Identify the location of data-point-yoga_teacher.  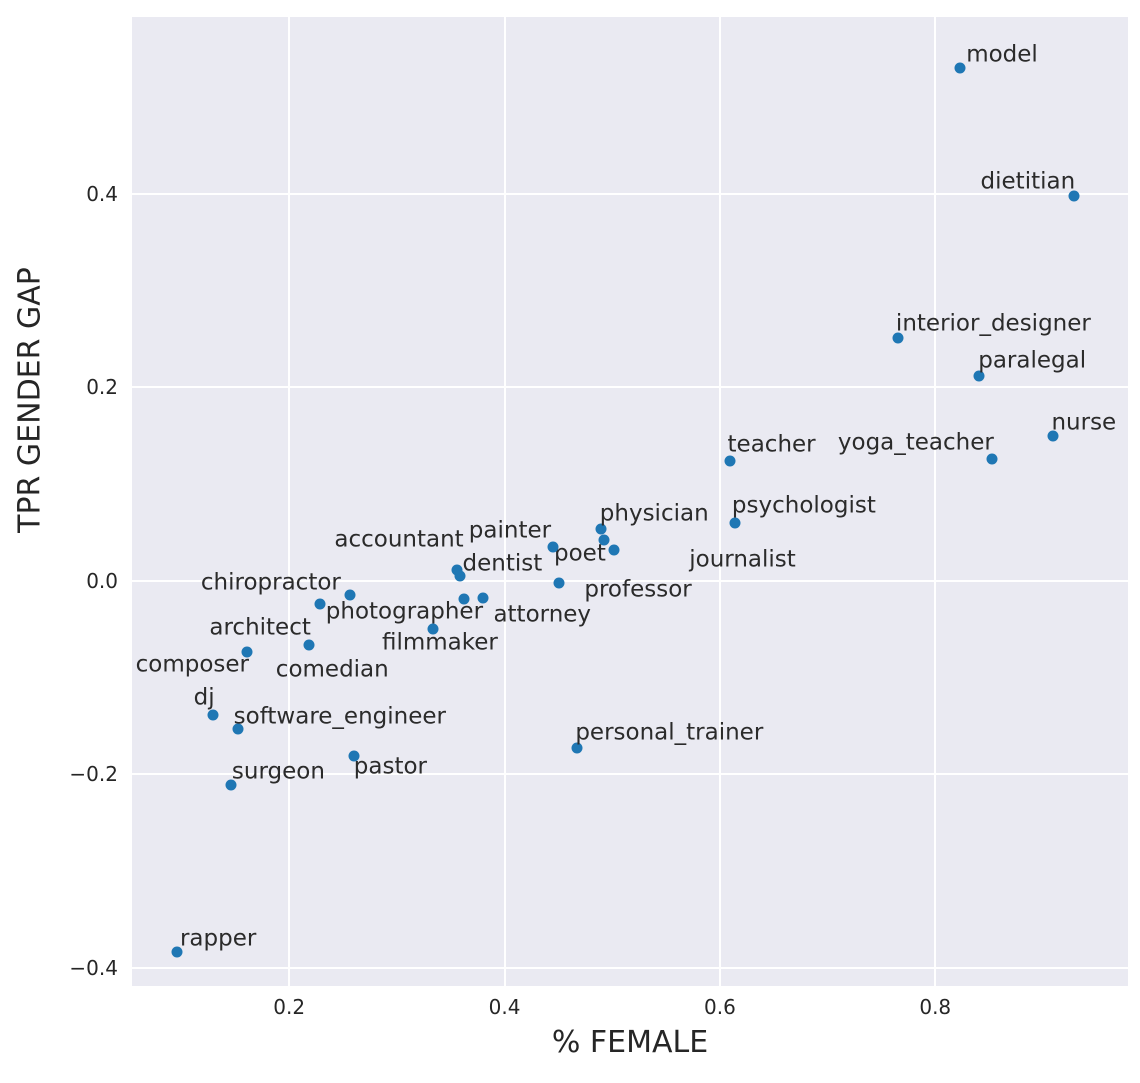
(992, 459).